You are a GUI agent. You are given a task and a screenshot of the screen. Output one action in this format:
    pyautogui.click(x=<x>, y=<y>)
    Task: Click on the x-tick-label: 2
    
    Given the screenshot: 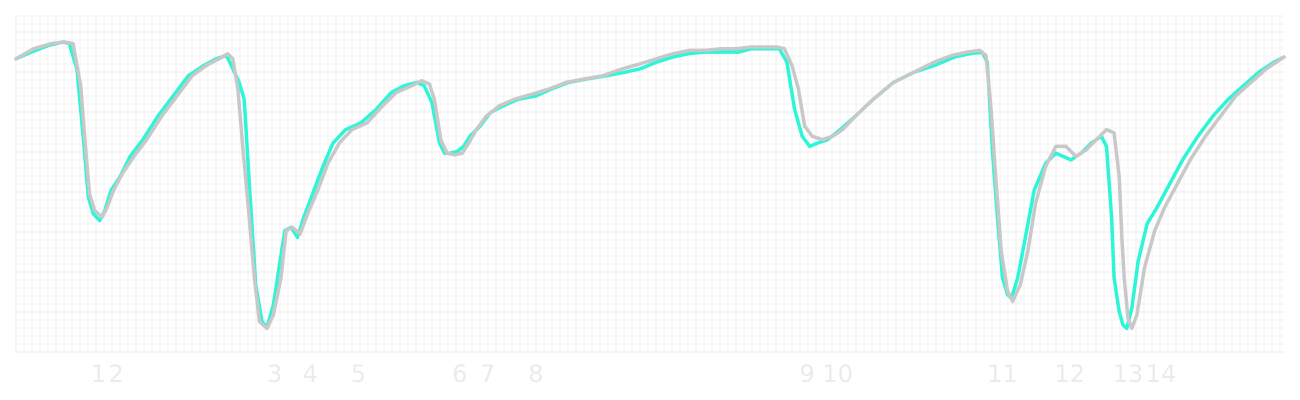 What is the action you would take?
    pyautogui.click(x=116, y=374)
    